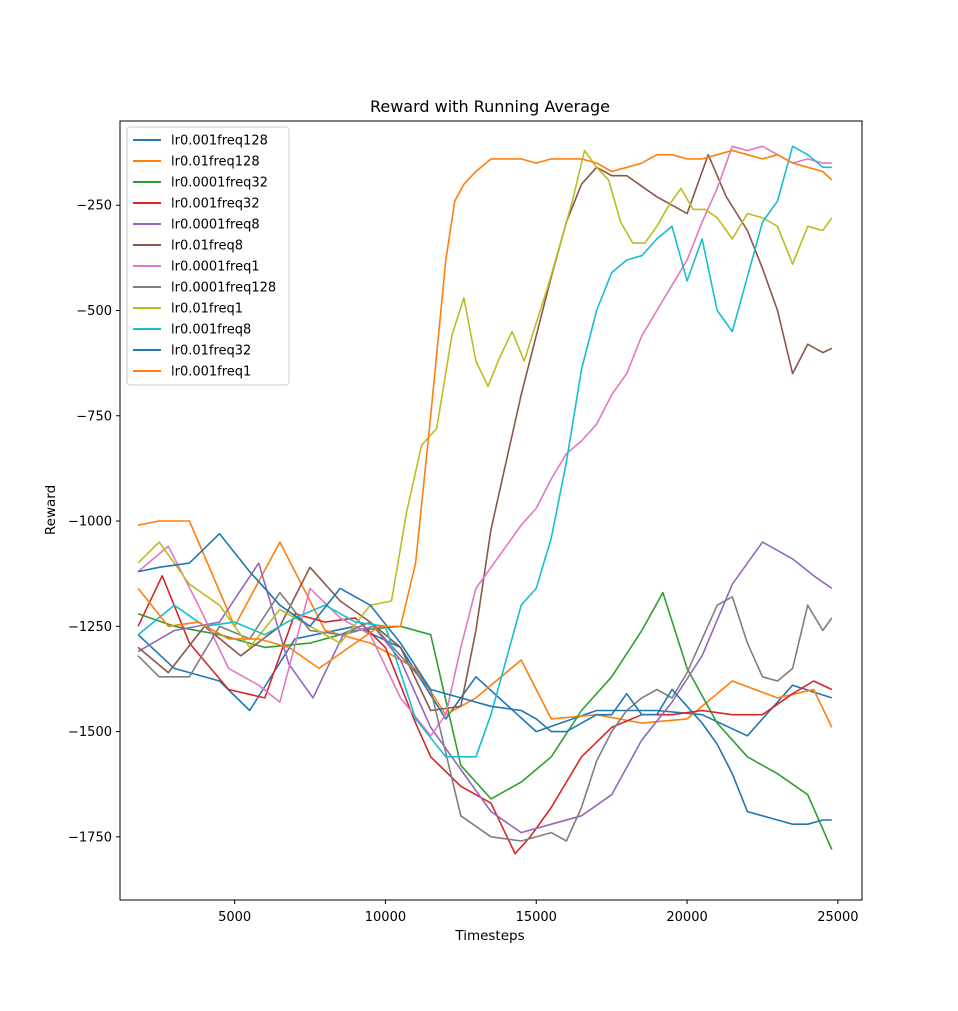 This screenshot has width=958, height=1011. What do you see at coordinates (215, 204) in the screenshot?
I see `legend-label: lr0.001freq32` at bounding box center [215, 204].